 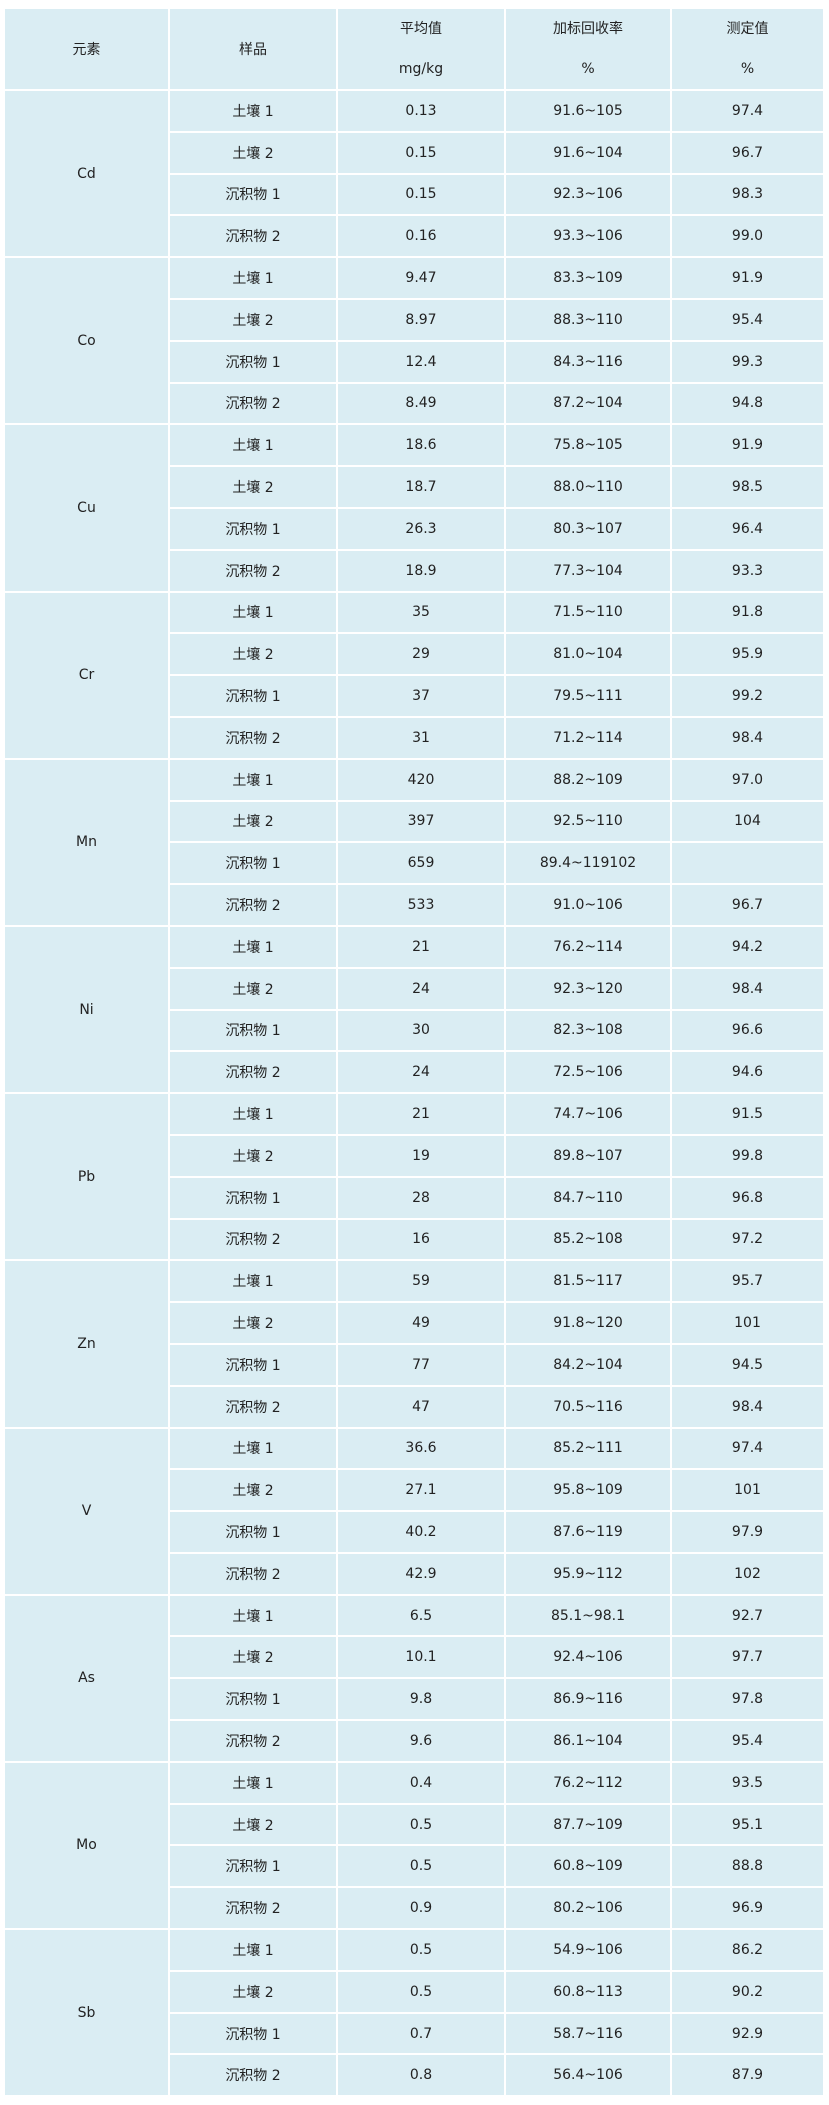 What do you see at coordinates (747, 988) in the screenshot?
I see `measured-cell: 98.4` at bounding box center [747, 988].